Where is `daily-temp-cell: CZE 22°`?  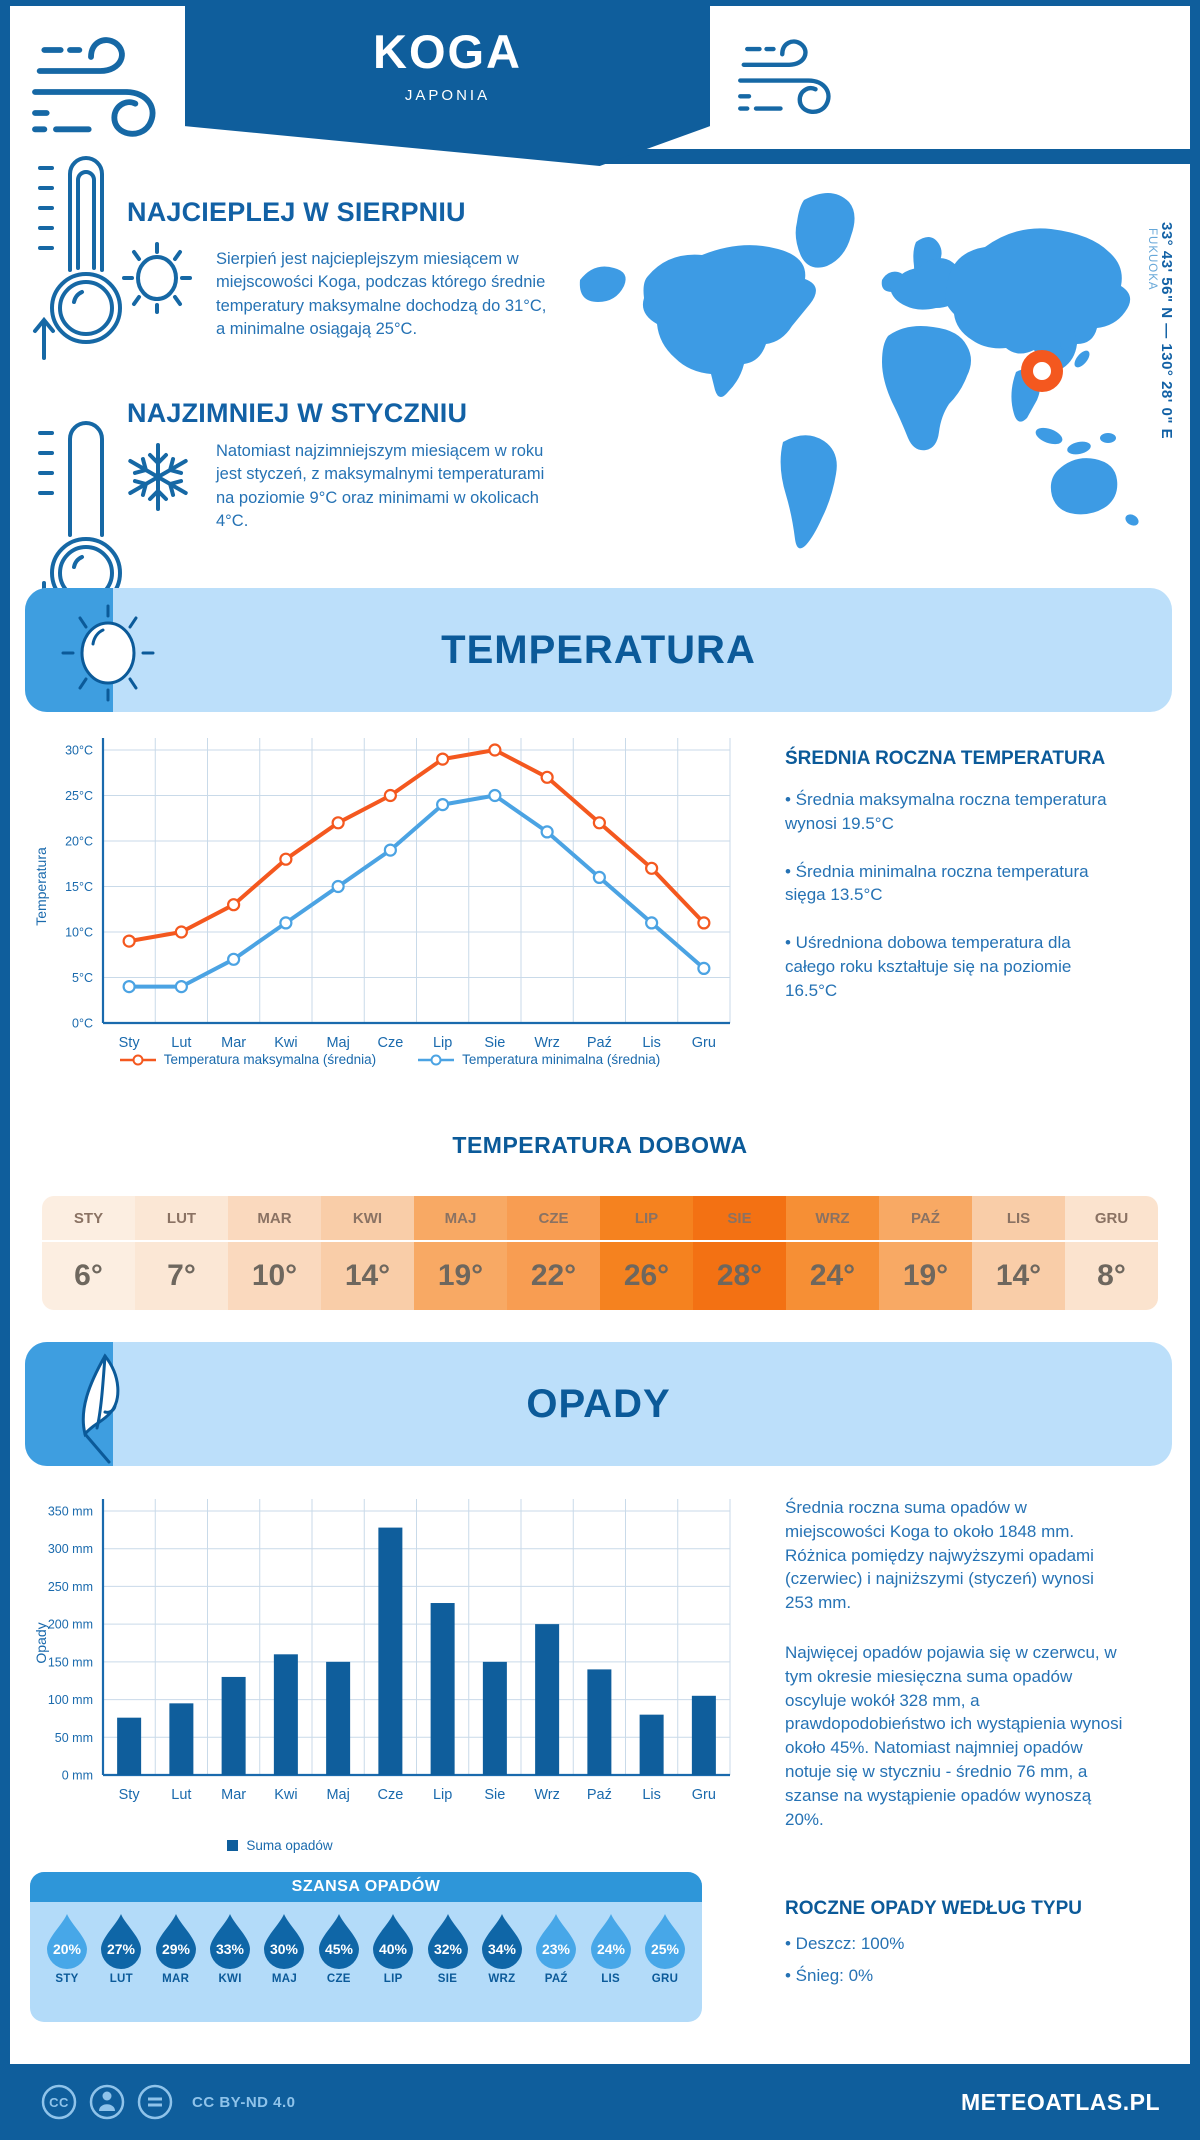
daily-temp-cell: CZE 22° is located at coordinates (553, 1253).